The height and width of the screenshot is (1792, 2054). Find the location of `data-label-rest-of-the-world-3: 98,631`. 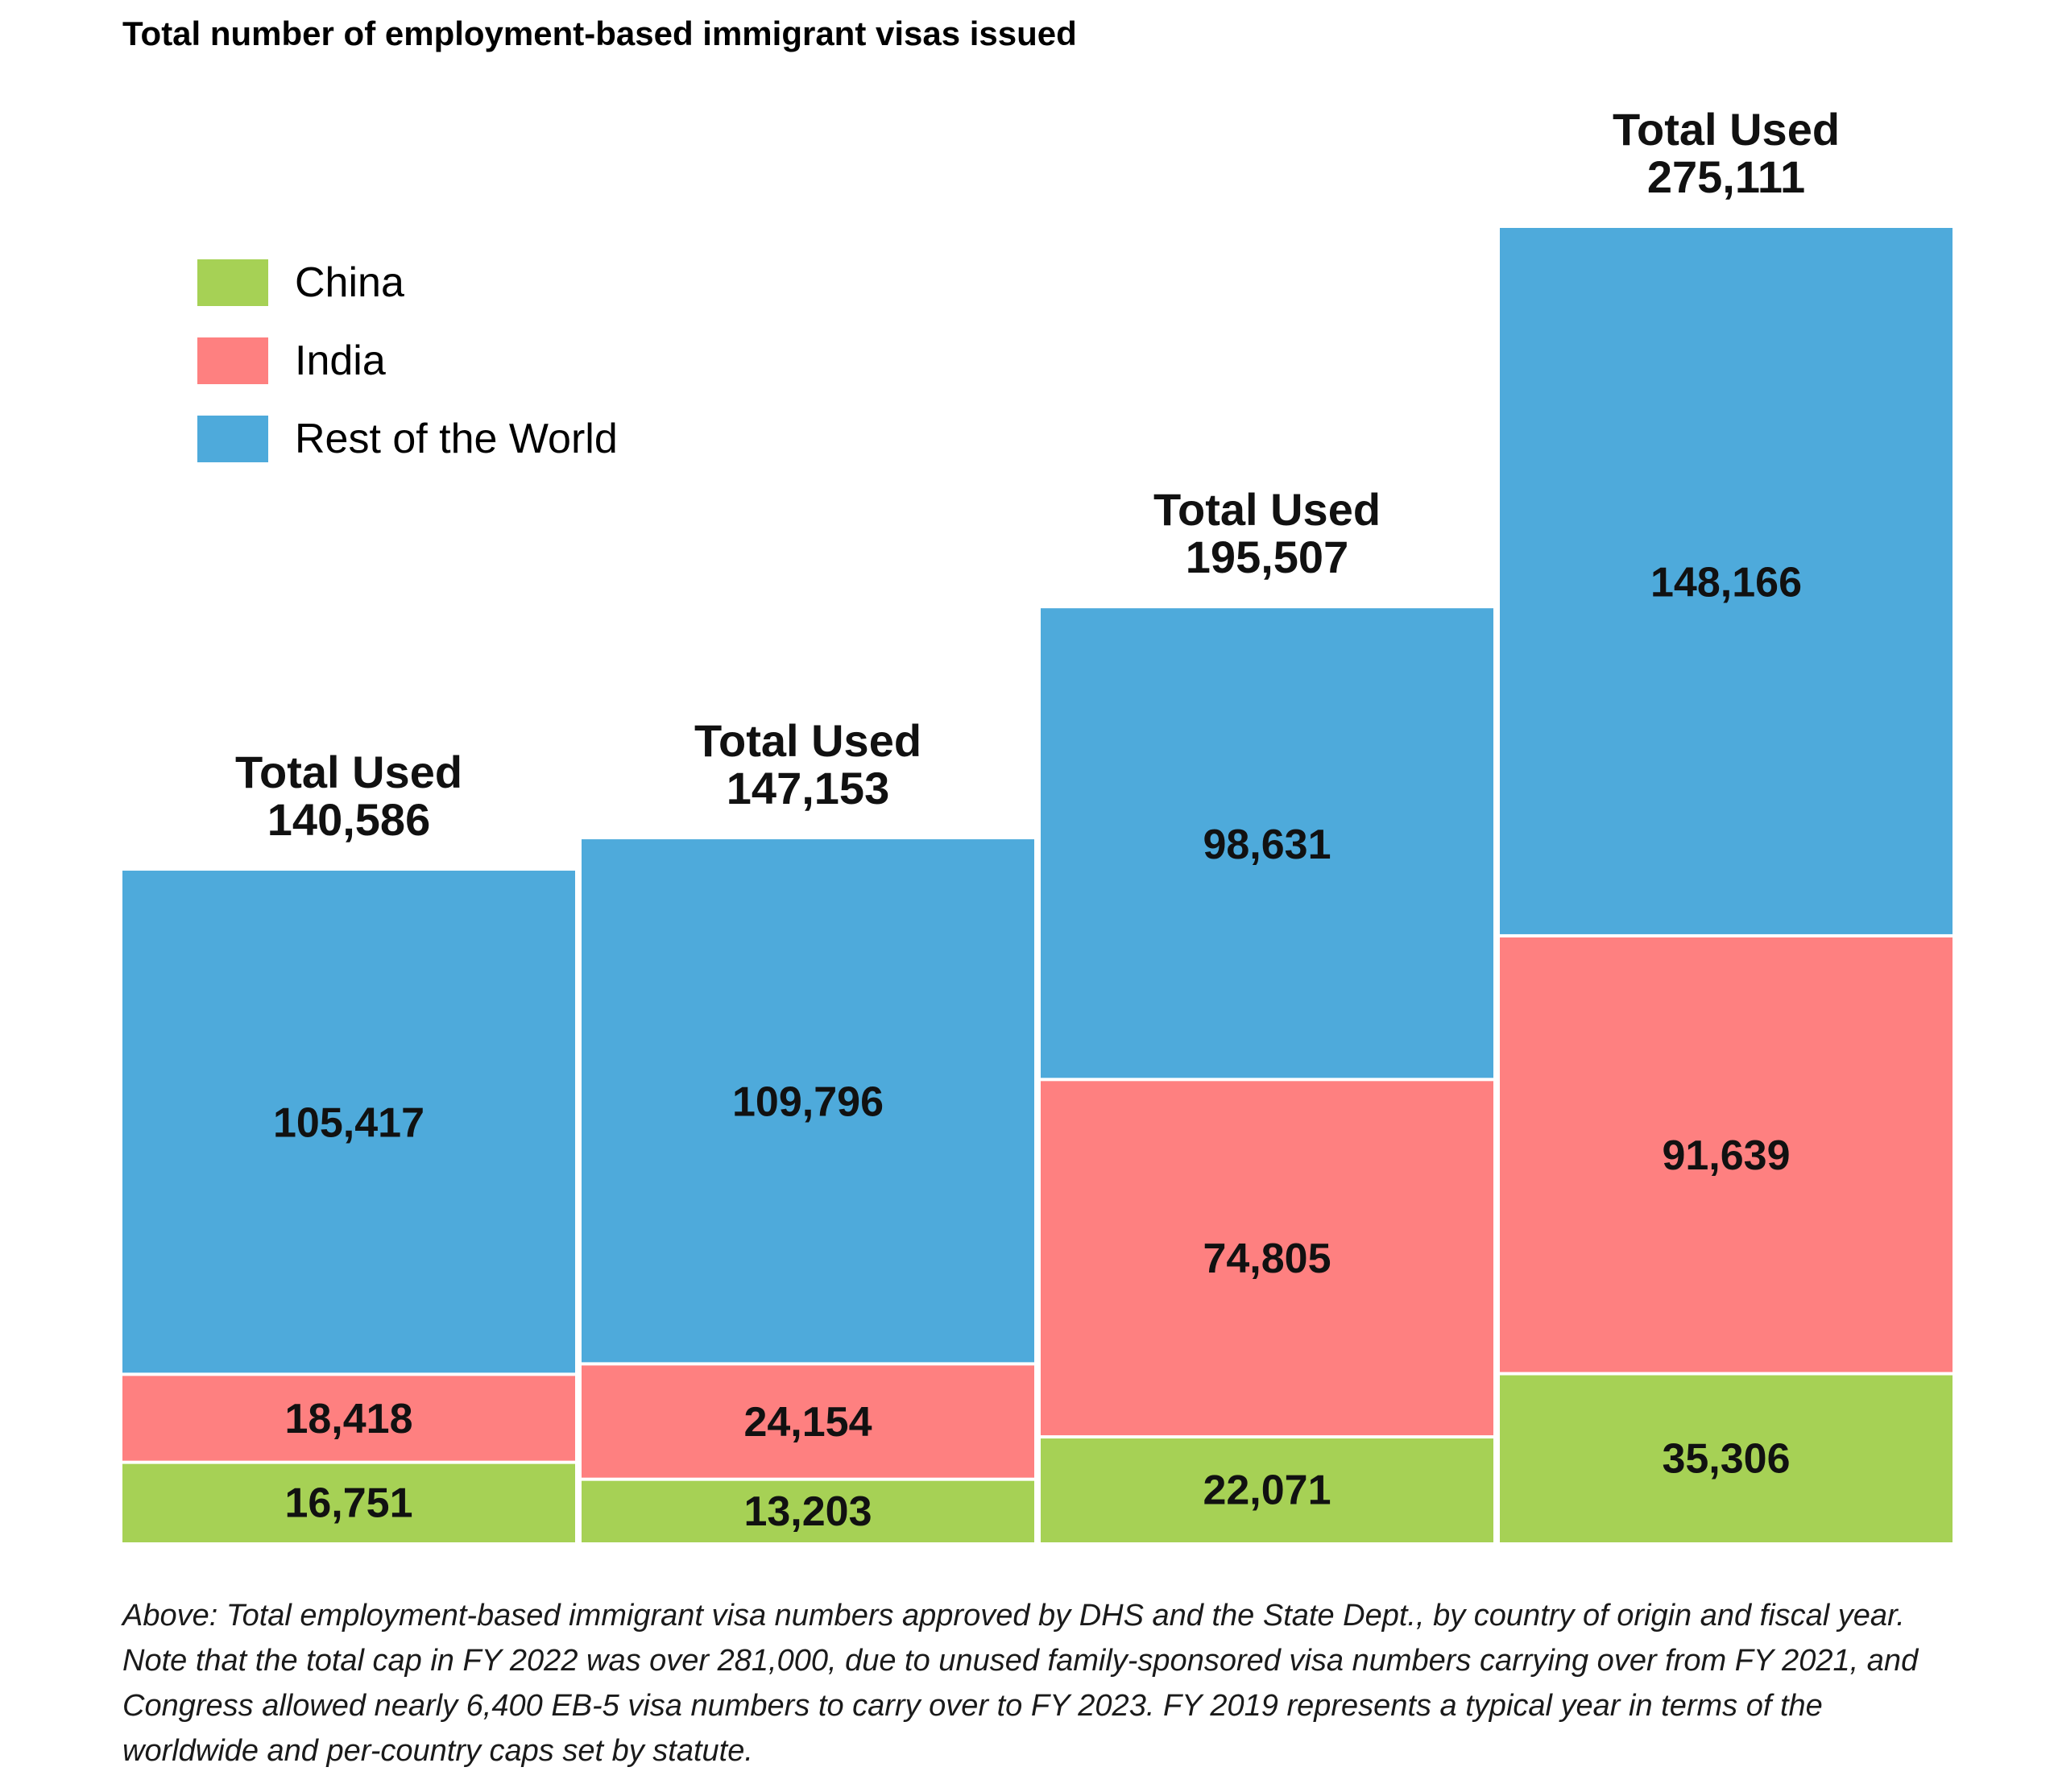

data-label-rest-of-the-world-3: 98,631 is located at coordinates (1267, 845).